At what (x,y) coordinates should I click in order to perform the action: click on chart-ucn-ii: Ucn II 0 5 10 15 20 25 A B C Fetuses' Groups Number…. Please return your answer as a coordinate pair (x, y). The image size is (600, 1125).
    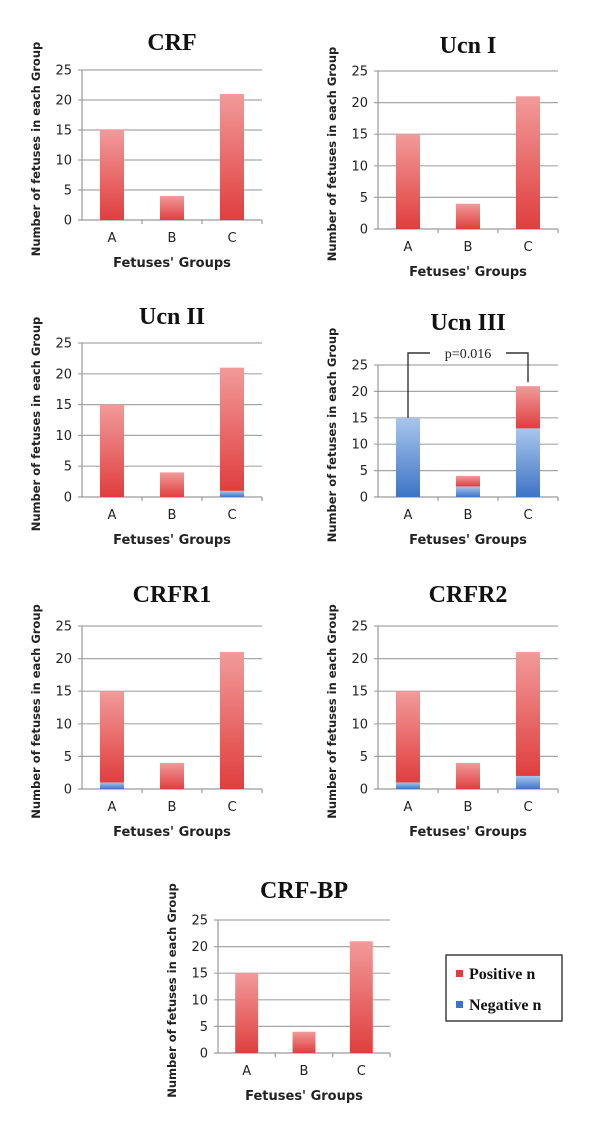
    Looking at the image, I should click on (146, 426).